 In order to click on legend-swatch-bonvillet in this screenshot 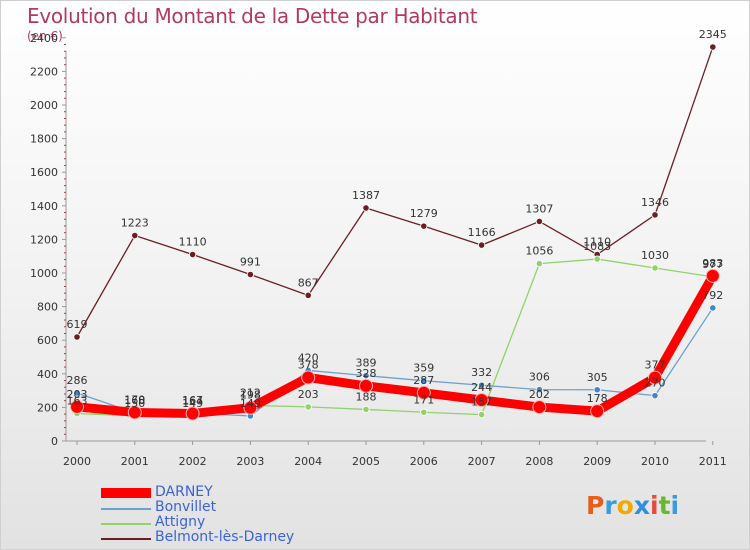, I will do `click(126, 509)`.